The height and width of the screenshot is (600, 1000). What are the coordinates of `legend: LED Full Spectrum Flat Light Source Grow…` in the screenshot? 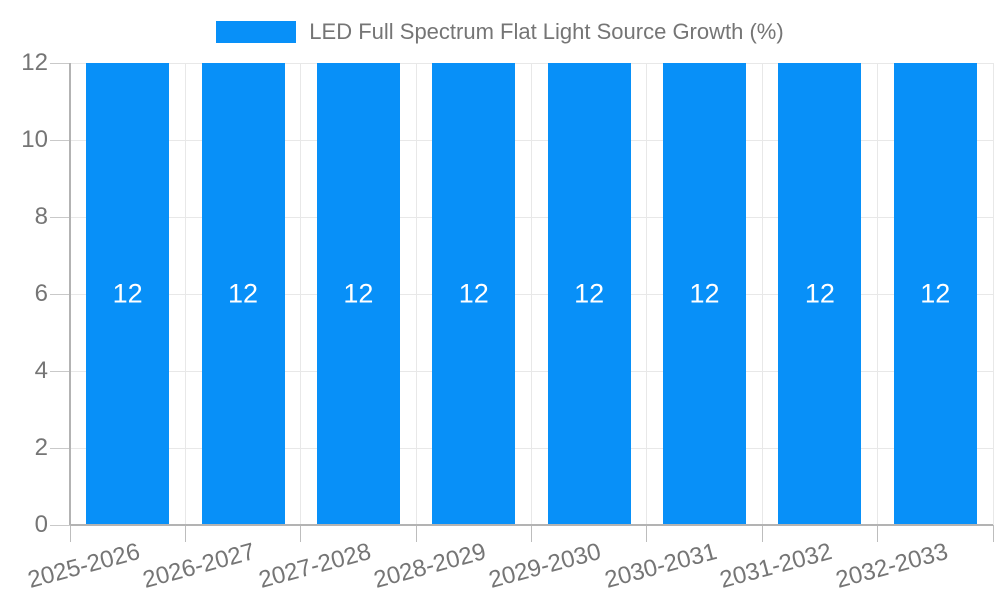 It's located at (500, 32).